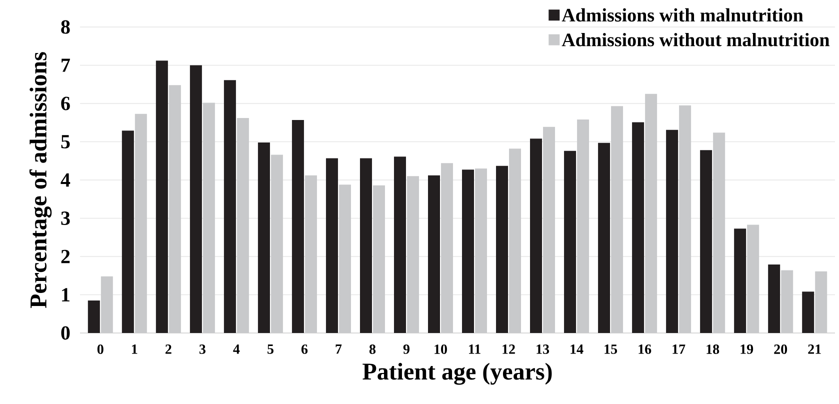 The image size is (839, 404). Describe the element at coordinates (683, 15) in the screenshot. I see `legend-label: Admissions with malnutrition` at that location.